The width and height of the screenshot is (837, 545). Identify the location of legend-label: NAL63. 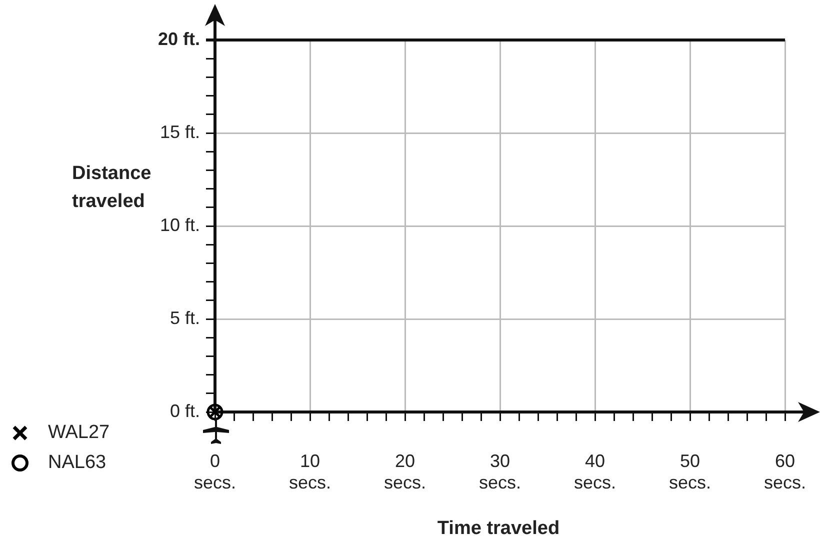
(77, 463).